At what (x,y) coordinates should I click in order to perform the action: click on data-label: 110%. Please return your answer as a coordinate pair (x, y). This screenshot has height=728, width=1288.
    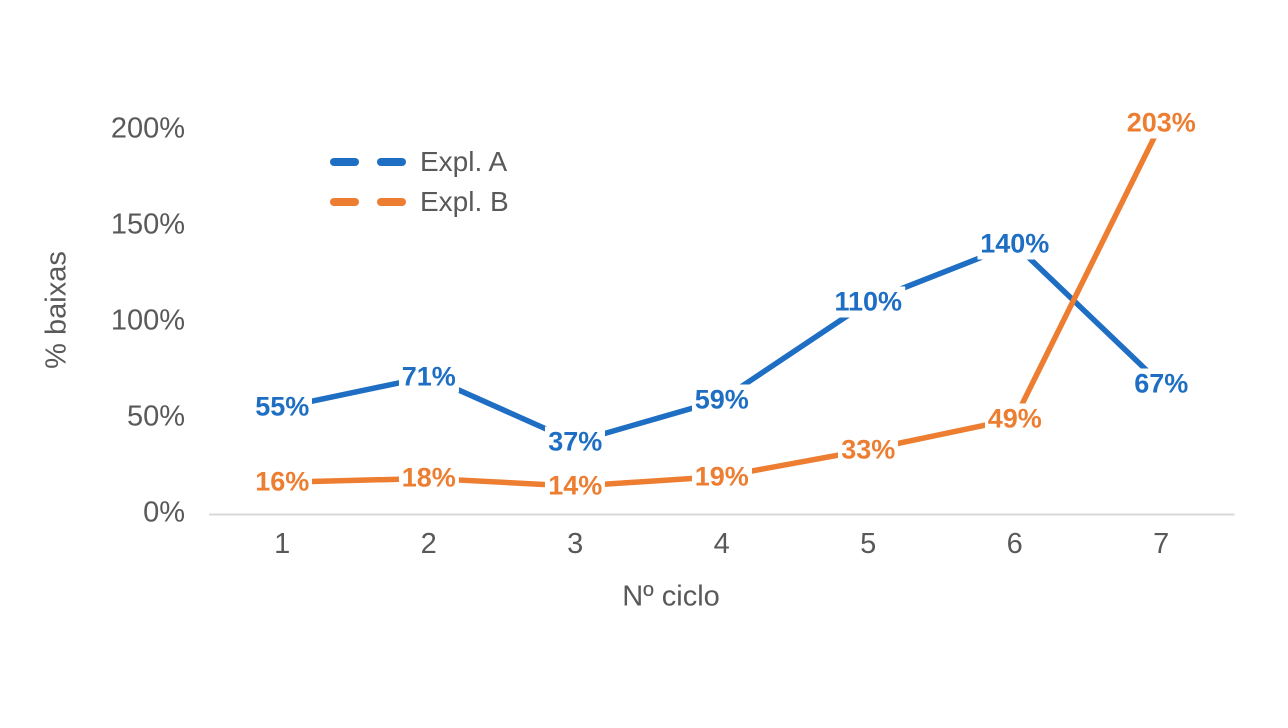
    Looking at the image, I should click on (868, 302).